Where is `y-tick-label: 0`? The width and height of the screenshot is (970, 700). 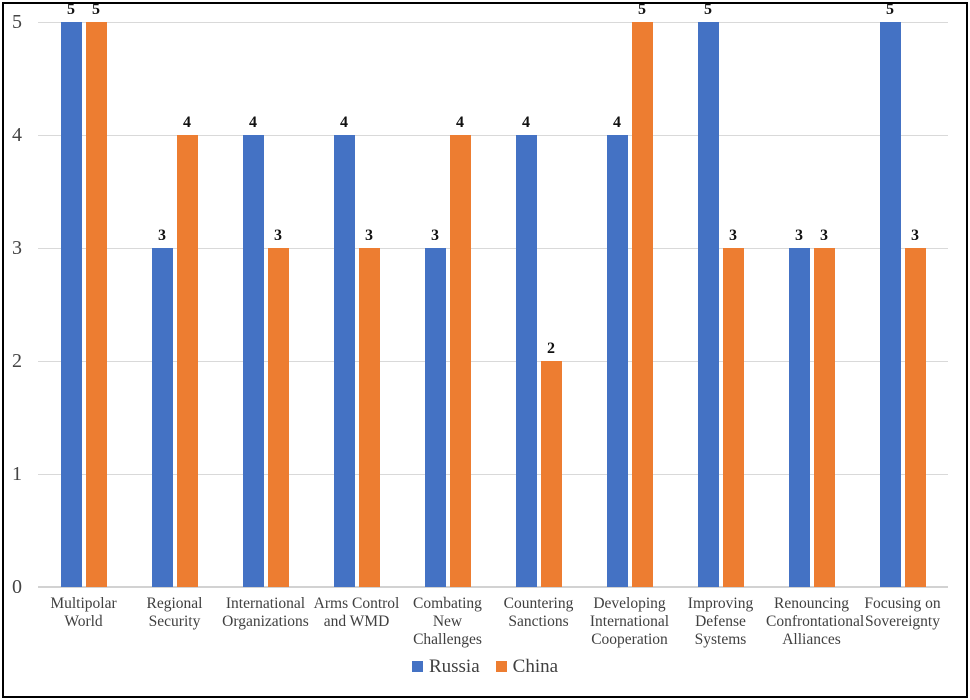
y-tick-label: 0 is located at coordinates (17, 587).